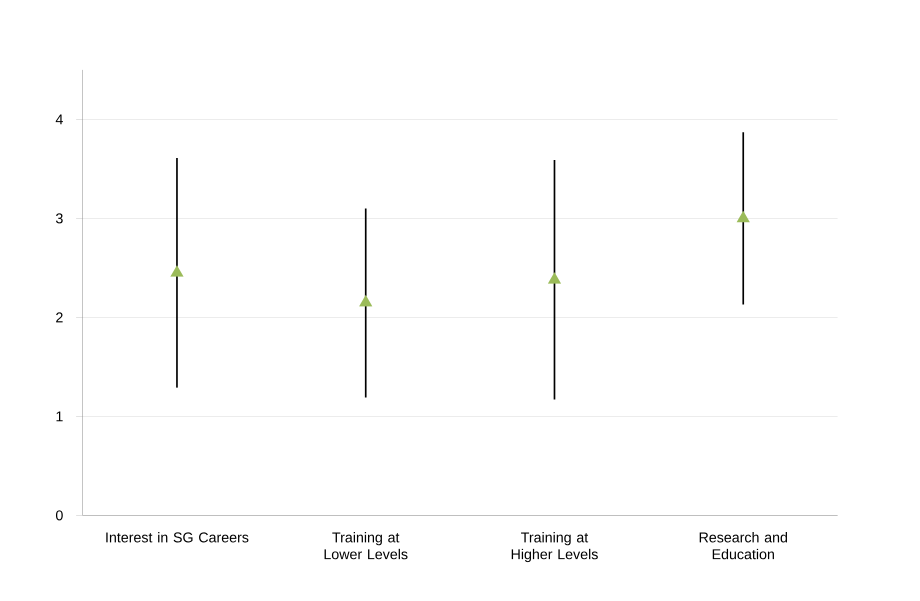  What do you see at coordinates (59, 515) in the screenshot?
I see `y-tick-label: 0` at bounding box center [59, 515].